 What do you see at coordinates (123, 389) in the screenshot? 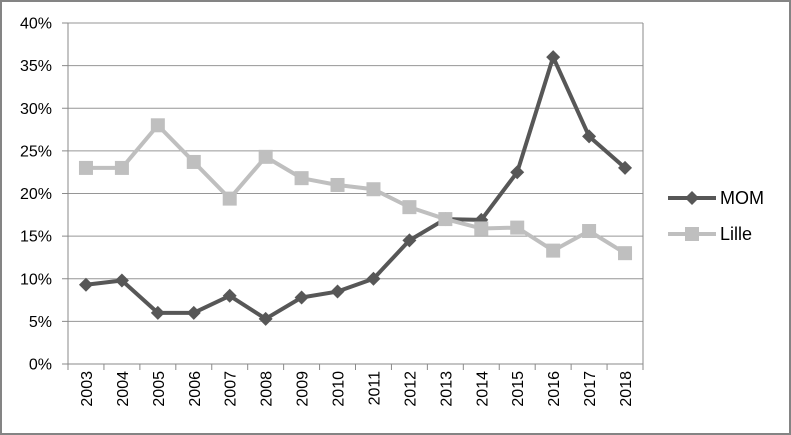
I see `x-axis-label: 2004` at bounding box center [123, 389].